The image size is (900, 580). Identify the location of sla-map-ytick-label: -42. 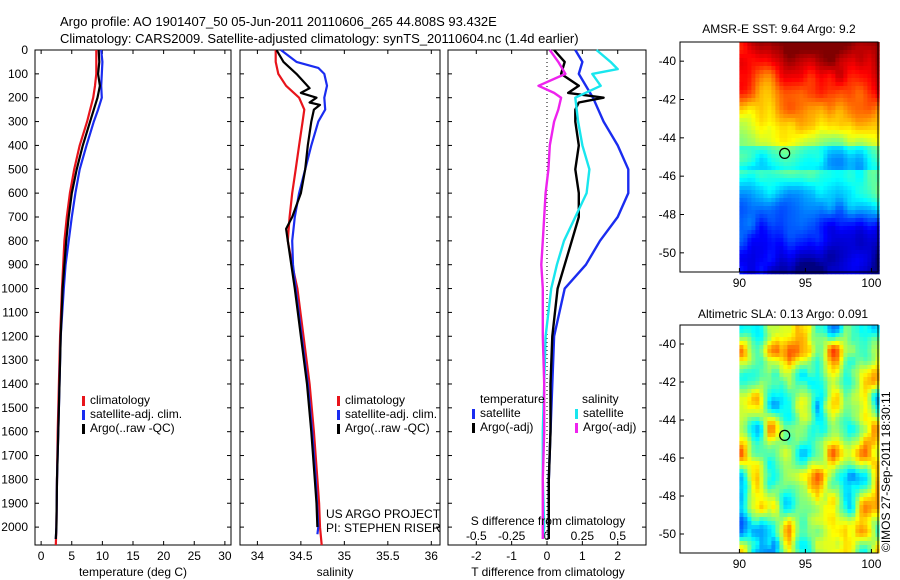
(668, 382).